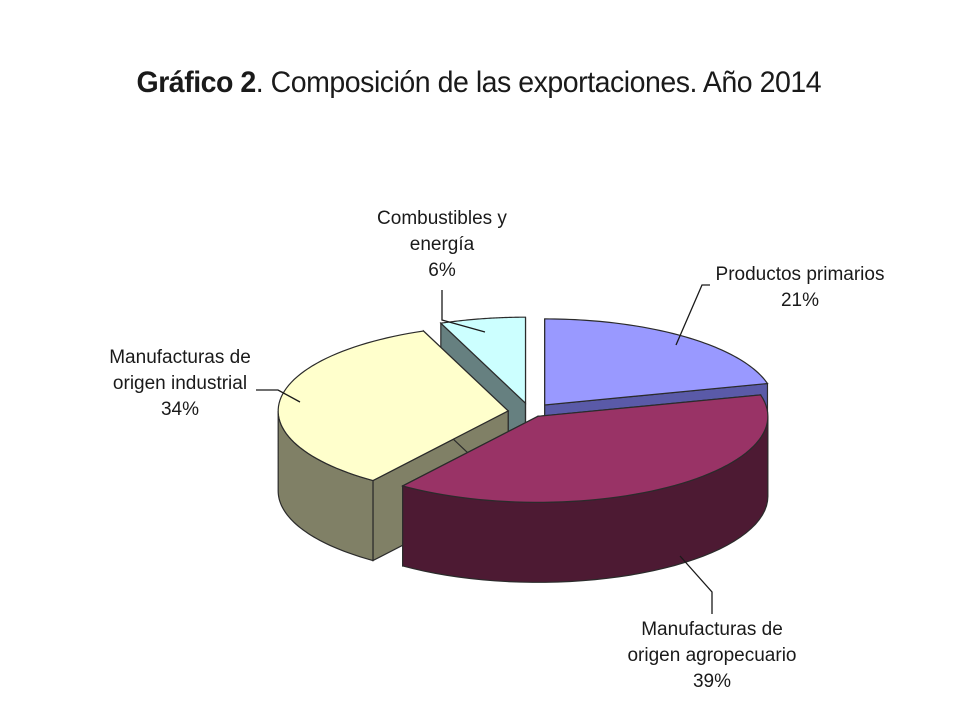 This screenshot has width=960, height=720. I want to click on pie-slice-2-top, so click(393, 406).